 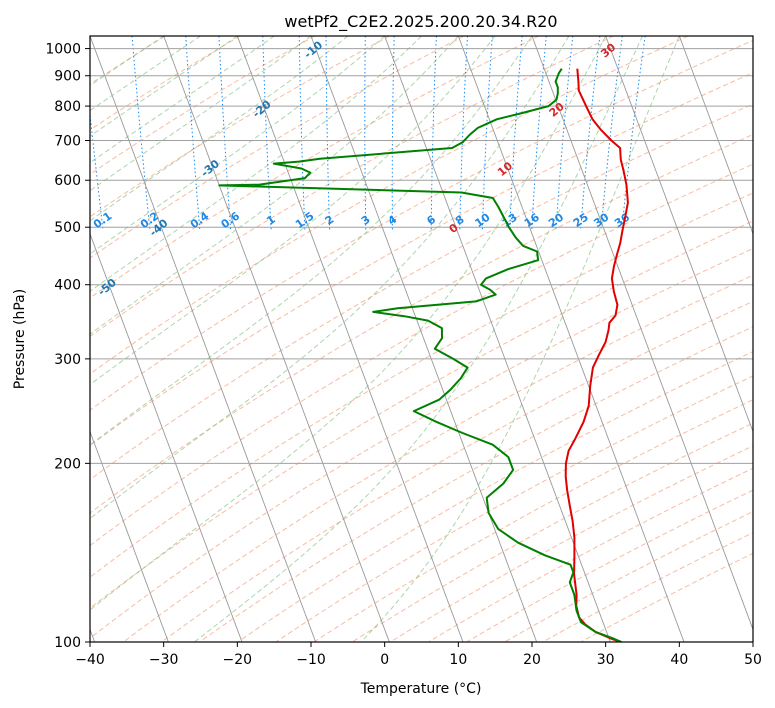 What do you see at coordinates (90, 660) in the screenshot?
I see `x-tick-label: −40` at bounding box center [90, 660].